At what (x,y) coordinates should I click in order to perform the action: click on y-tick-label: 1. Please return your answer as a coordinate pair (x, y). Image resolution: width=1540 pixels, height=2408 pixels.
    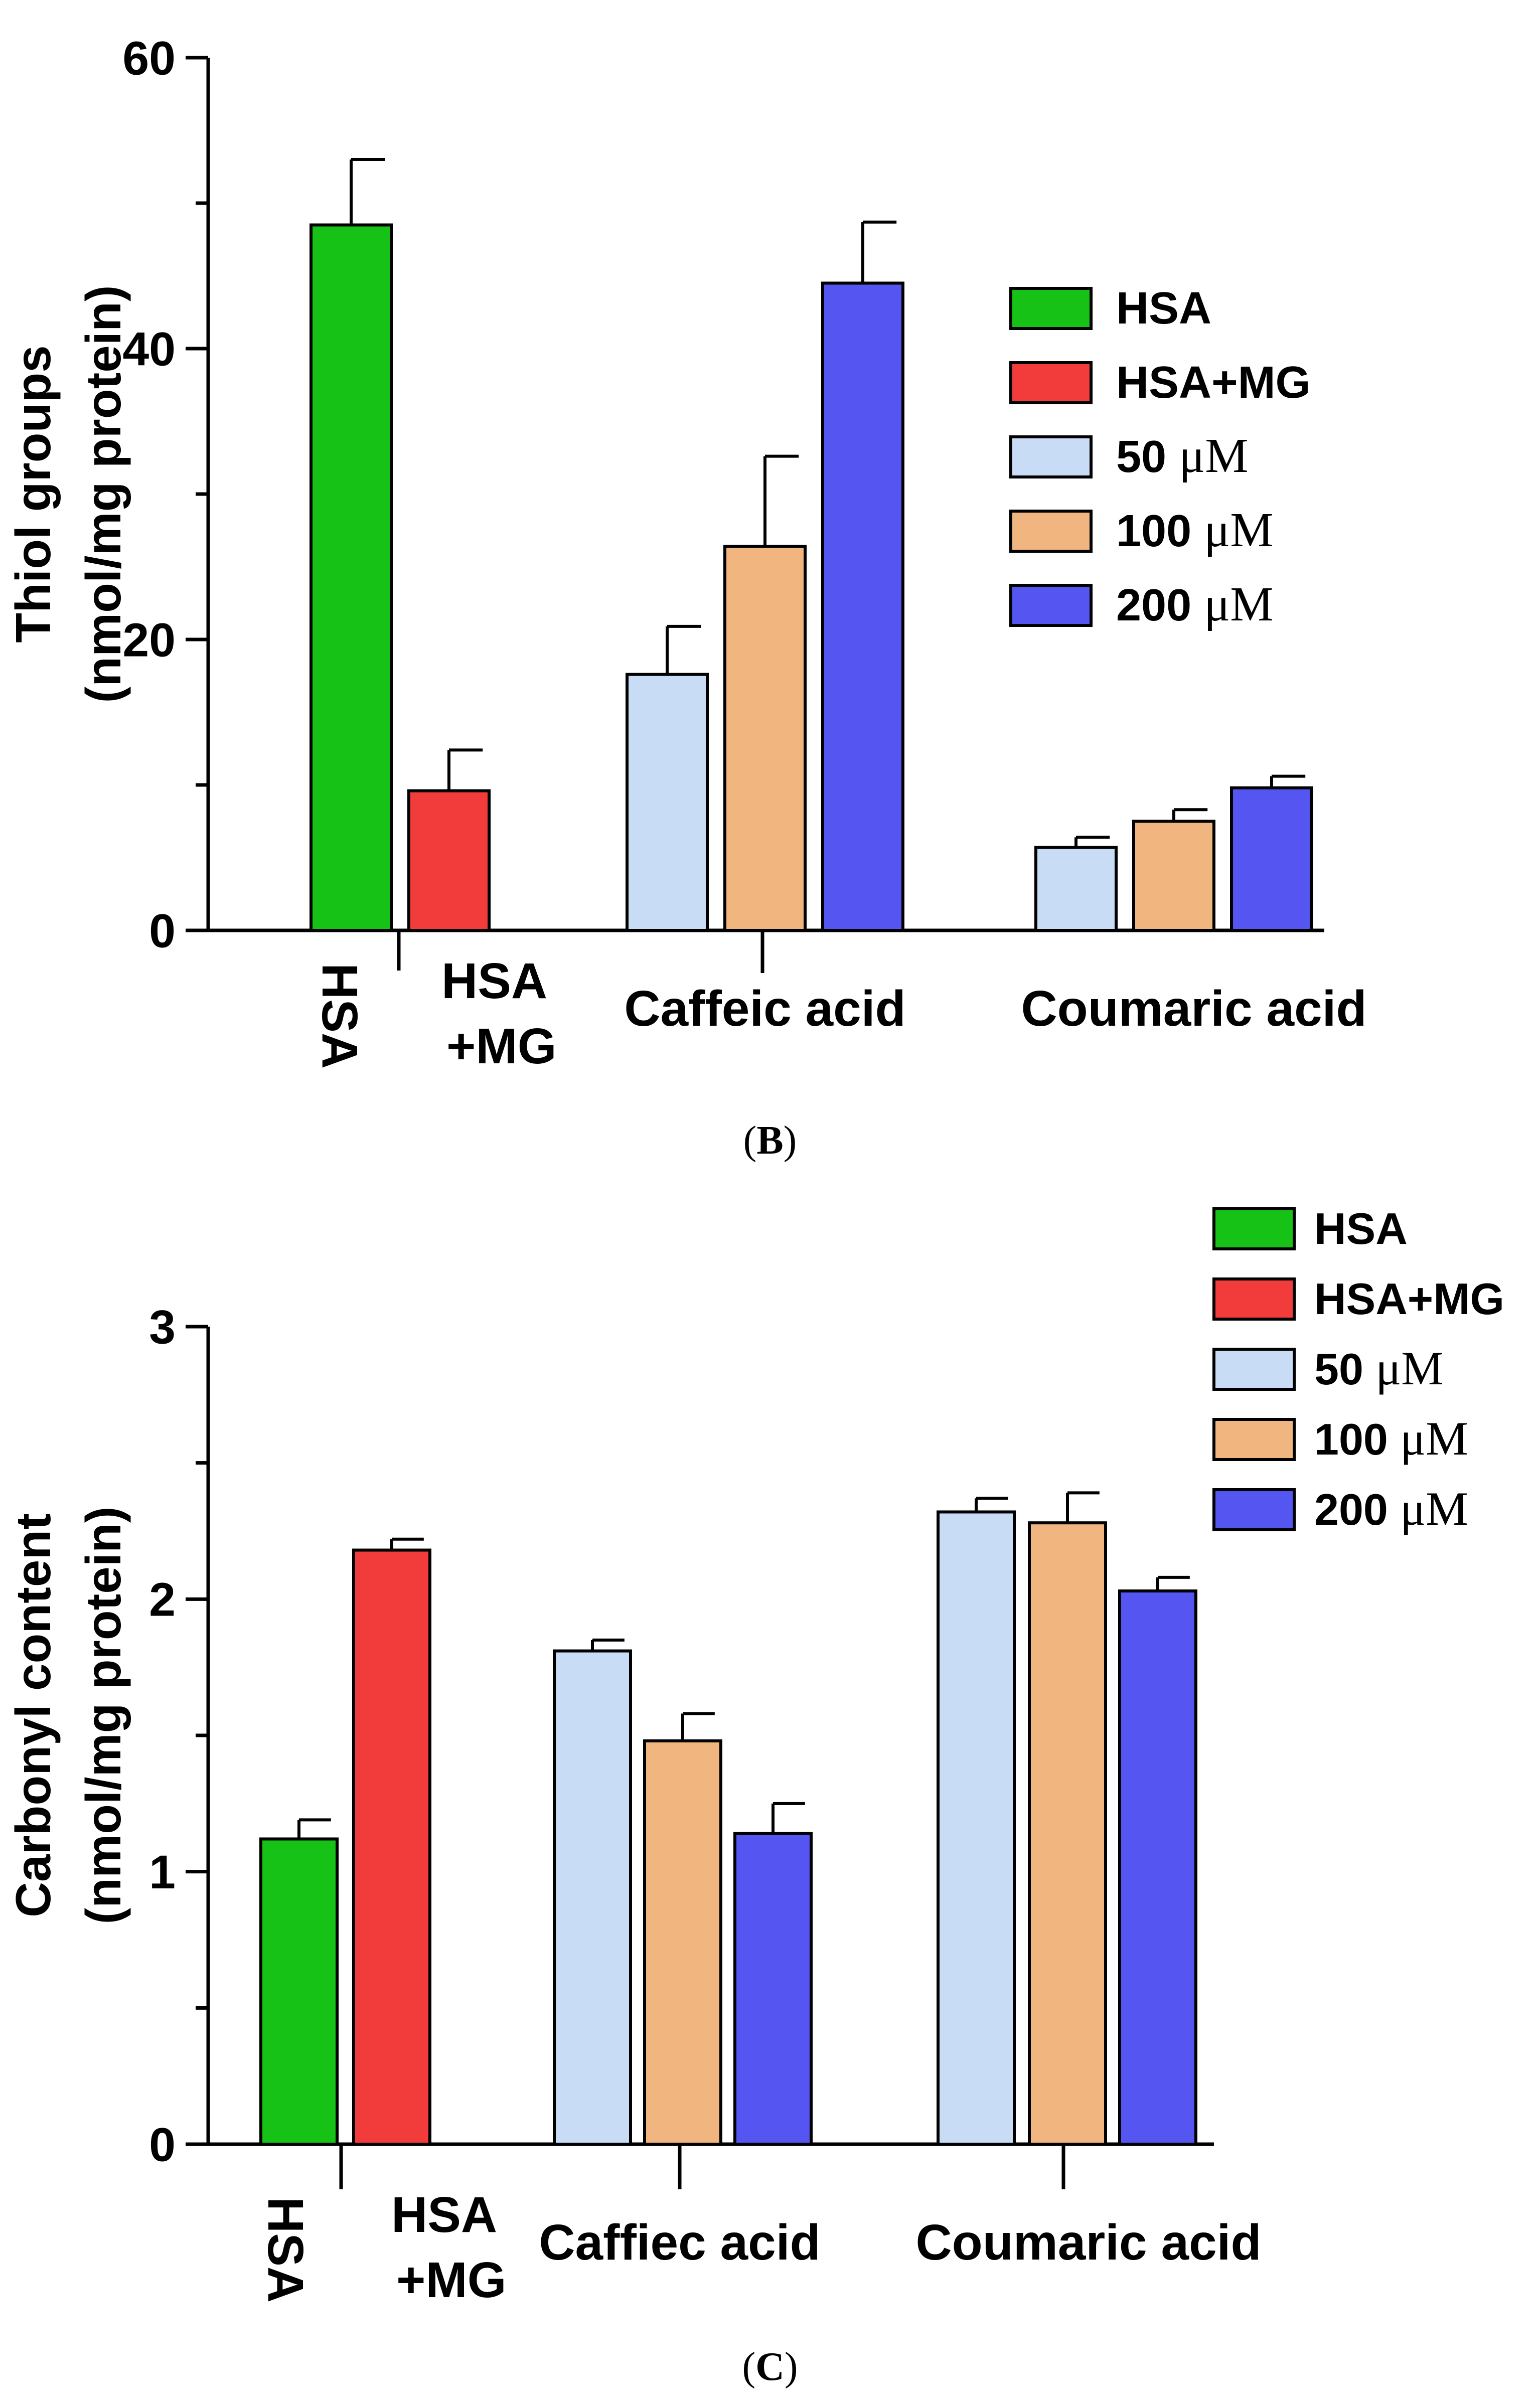
    Looking at the image, I should click on (162, 1873).